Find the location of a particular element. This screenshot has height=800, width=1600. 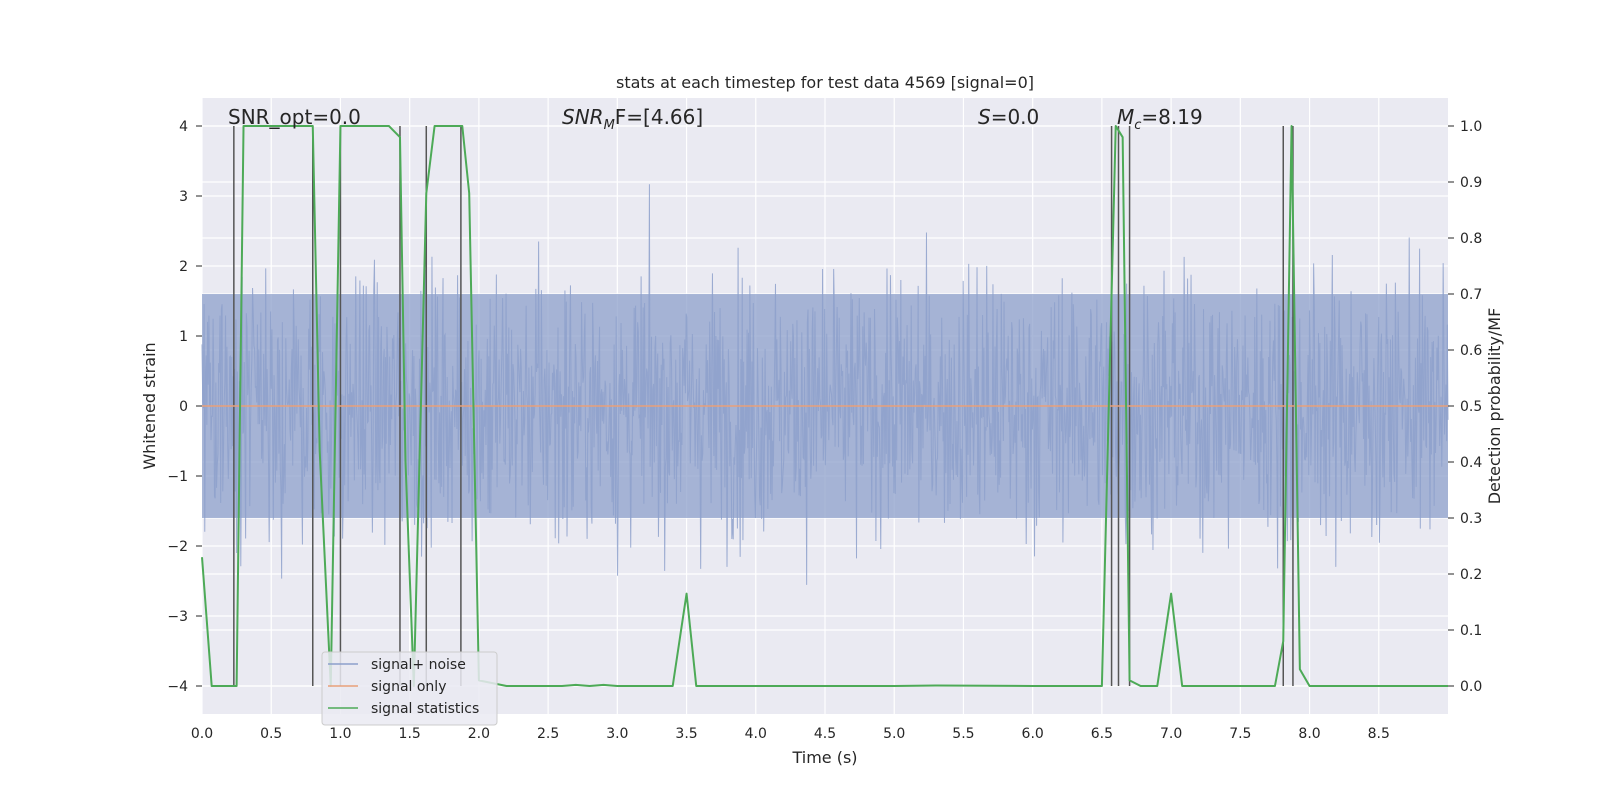

y-tick-label: 0 is located at coordinates (183, 407).